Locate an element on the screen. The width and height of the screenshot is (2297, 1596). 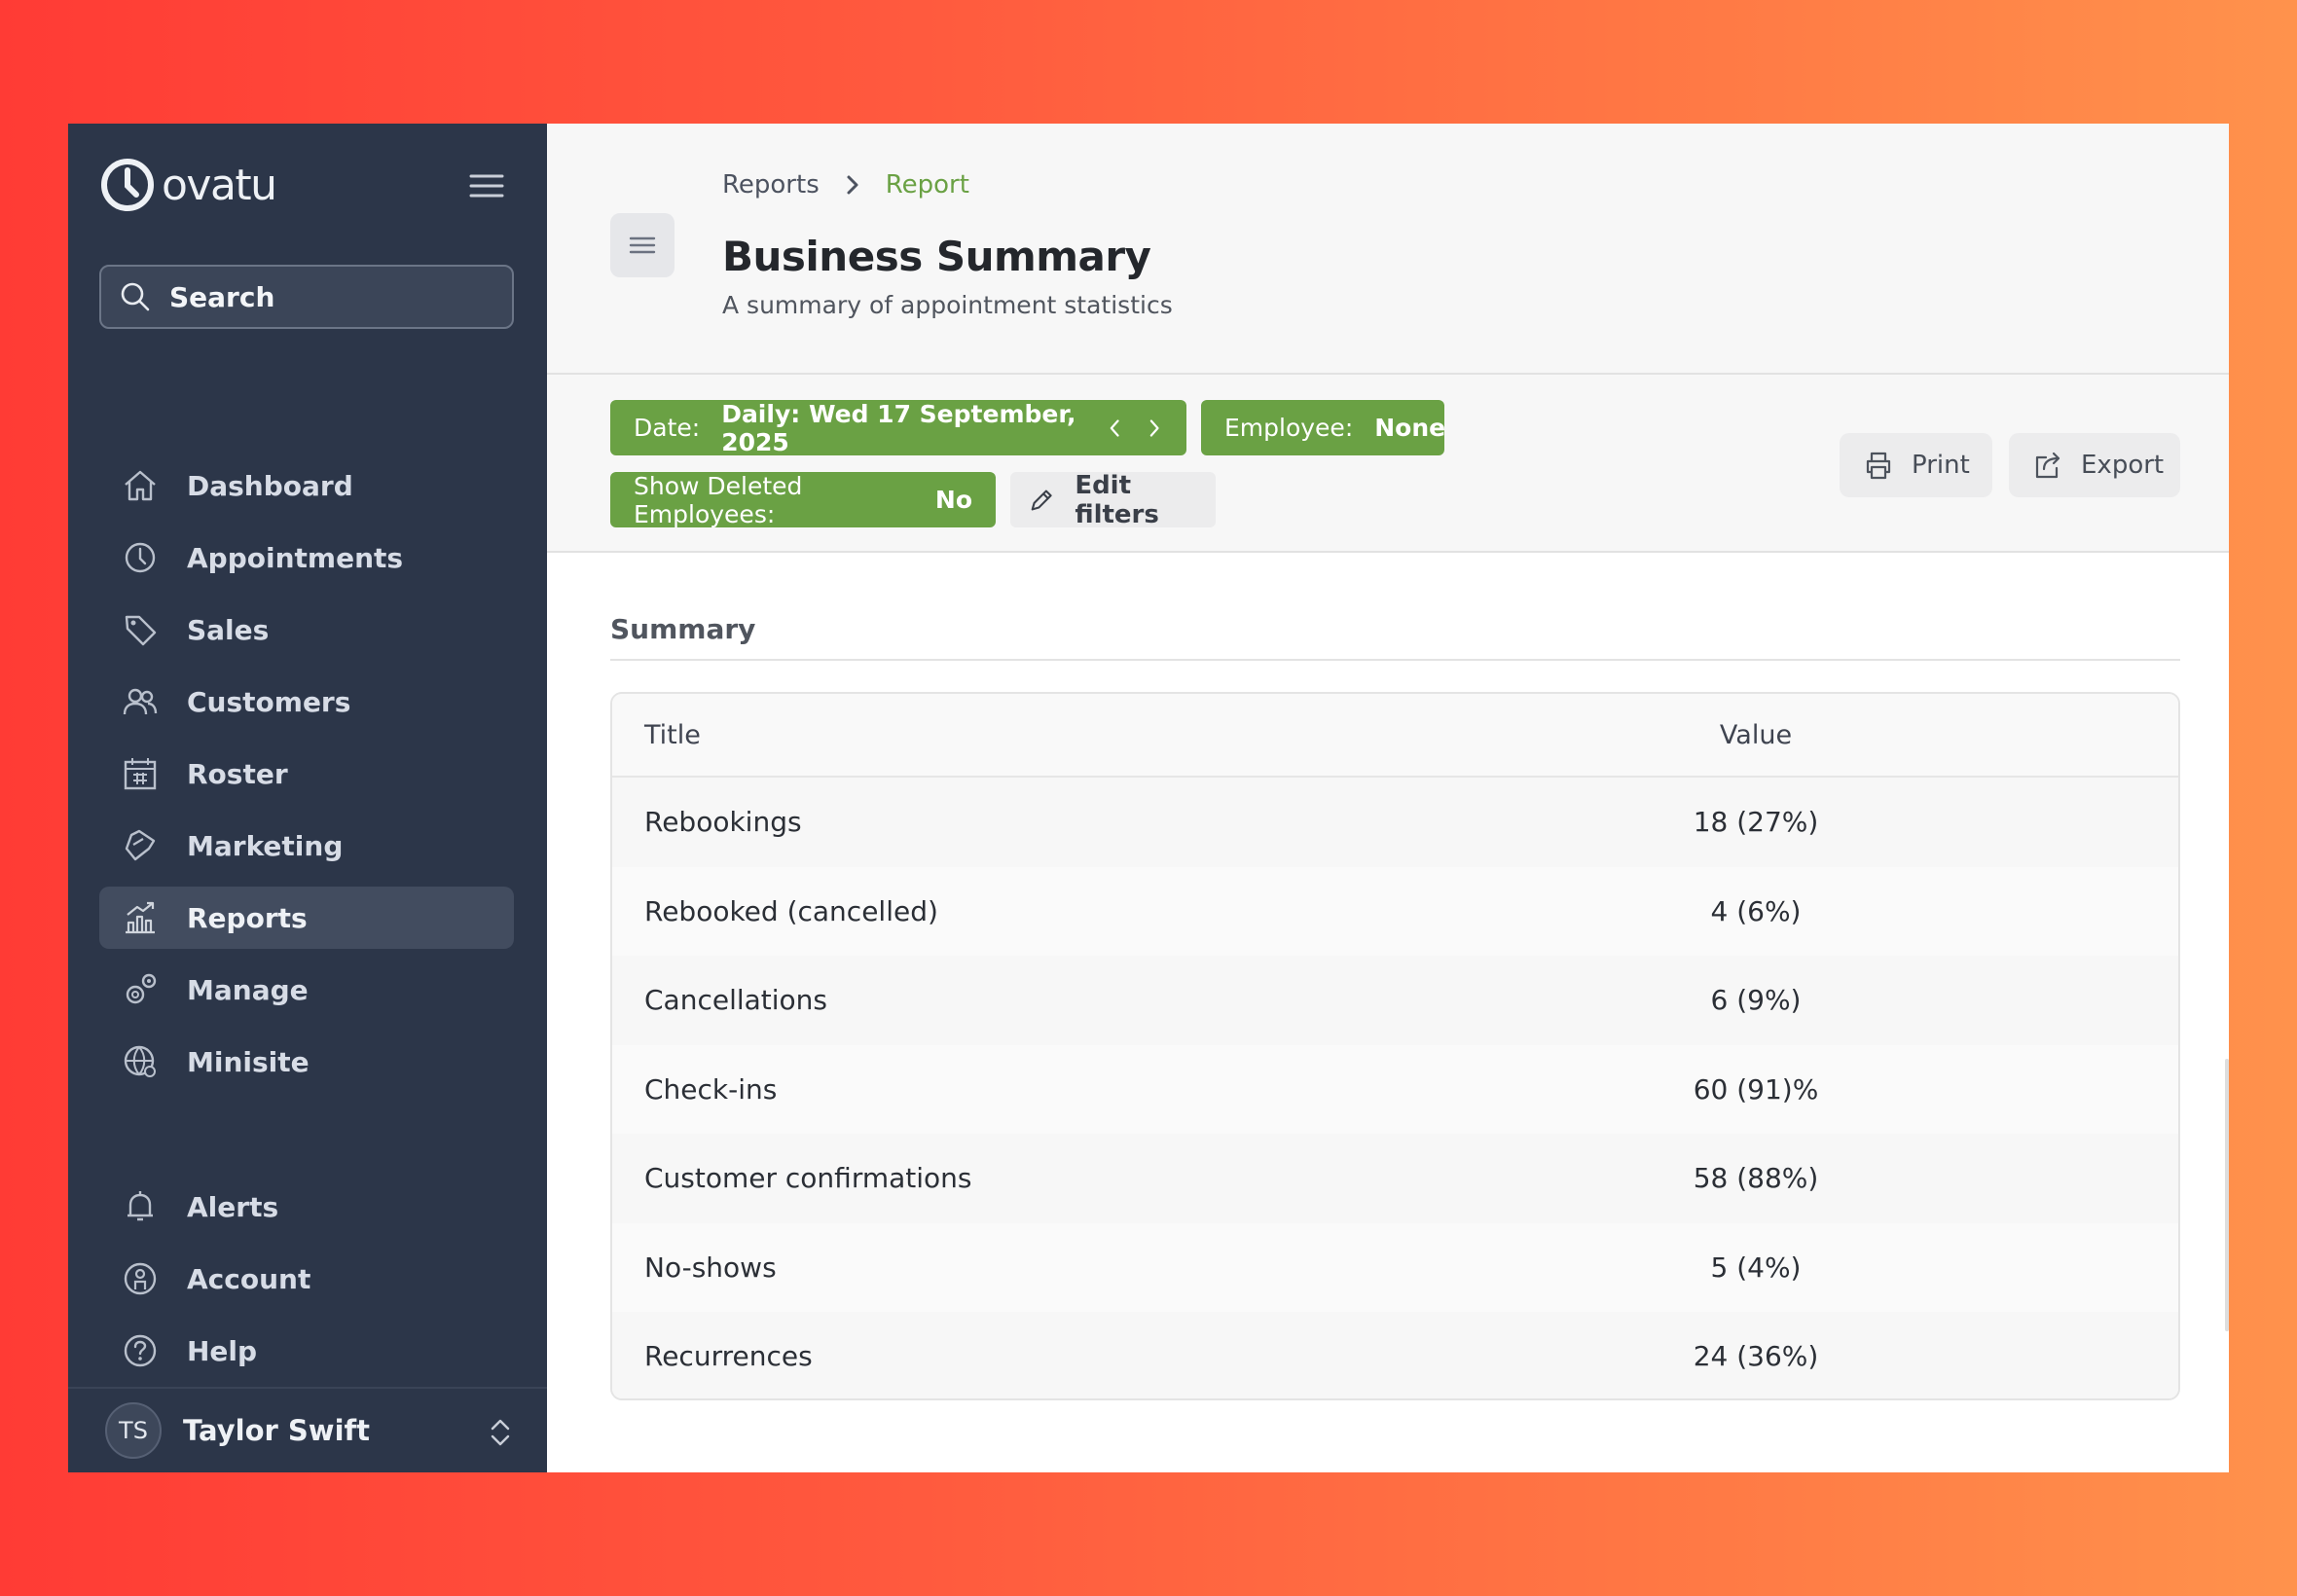
sidebar-item-label: Appointments is located at coordinates (295, 558).